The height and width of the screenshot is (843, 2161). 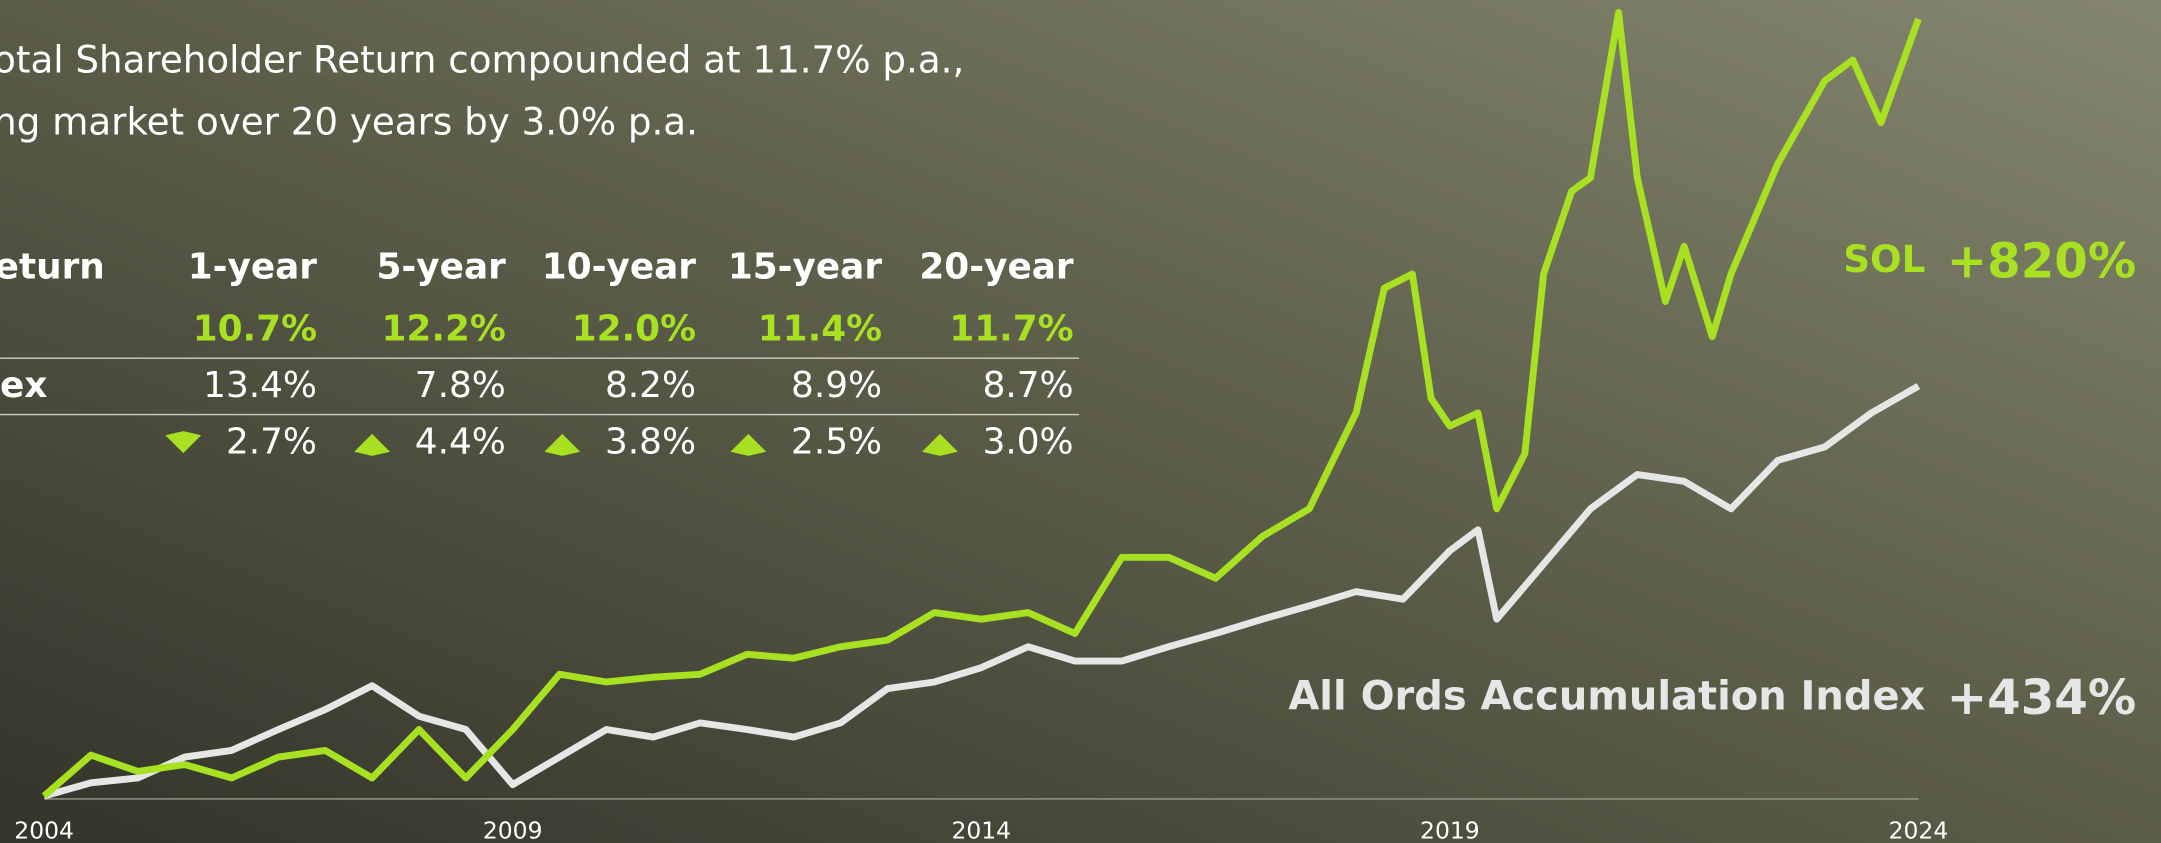 What do you see at coordinates (513, 829) in the screenshot?
I see `x-tick-label: 2009` at bounding box center [513, 829].